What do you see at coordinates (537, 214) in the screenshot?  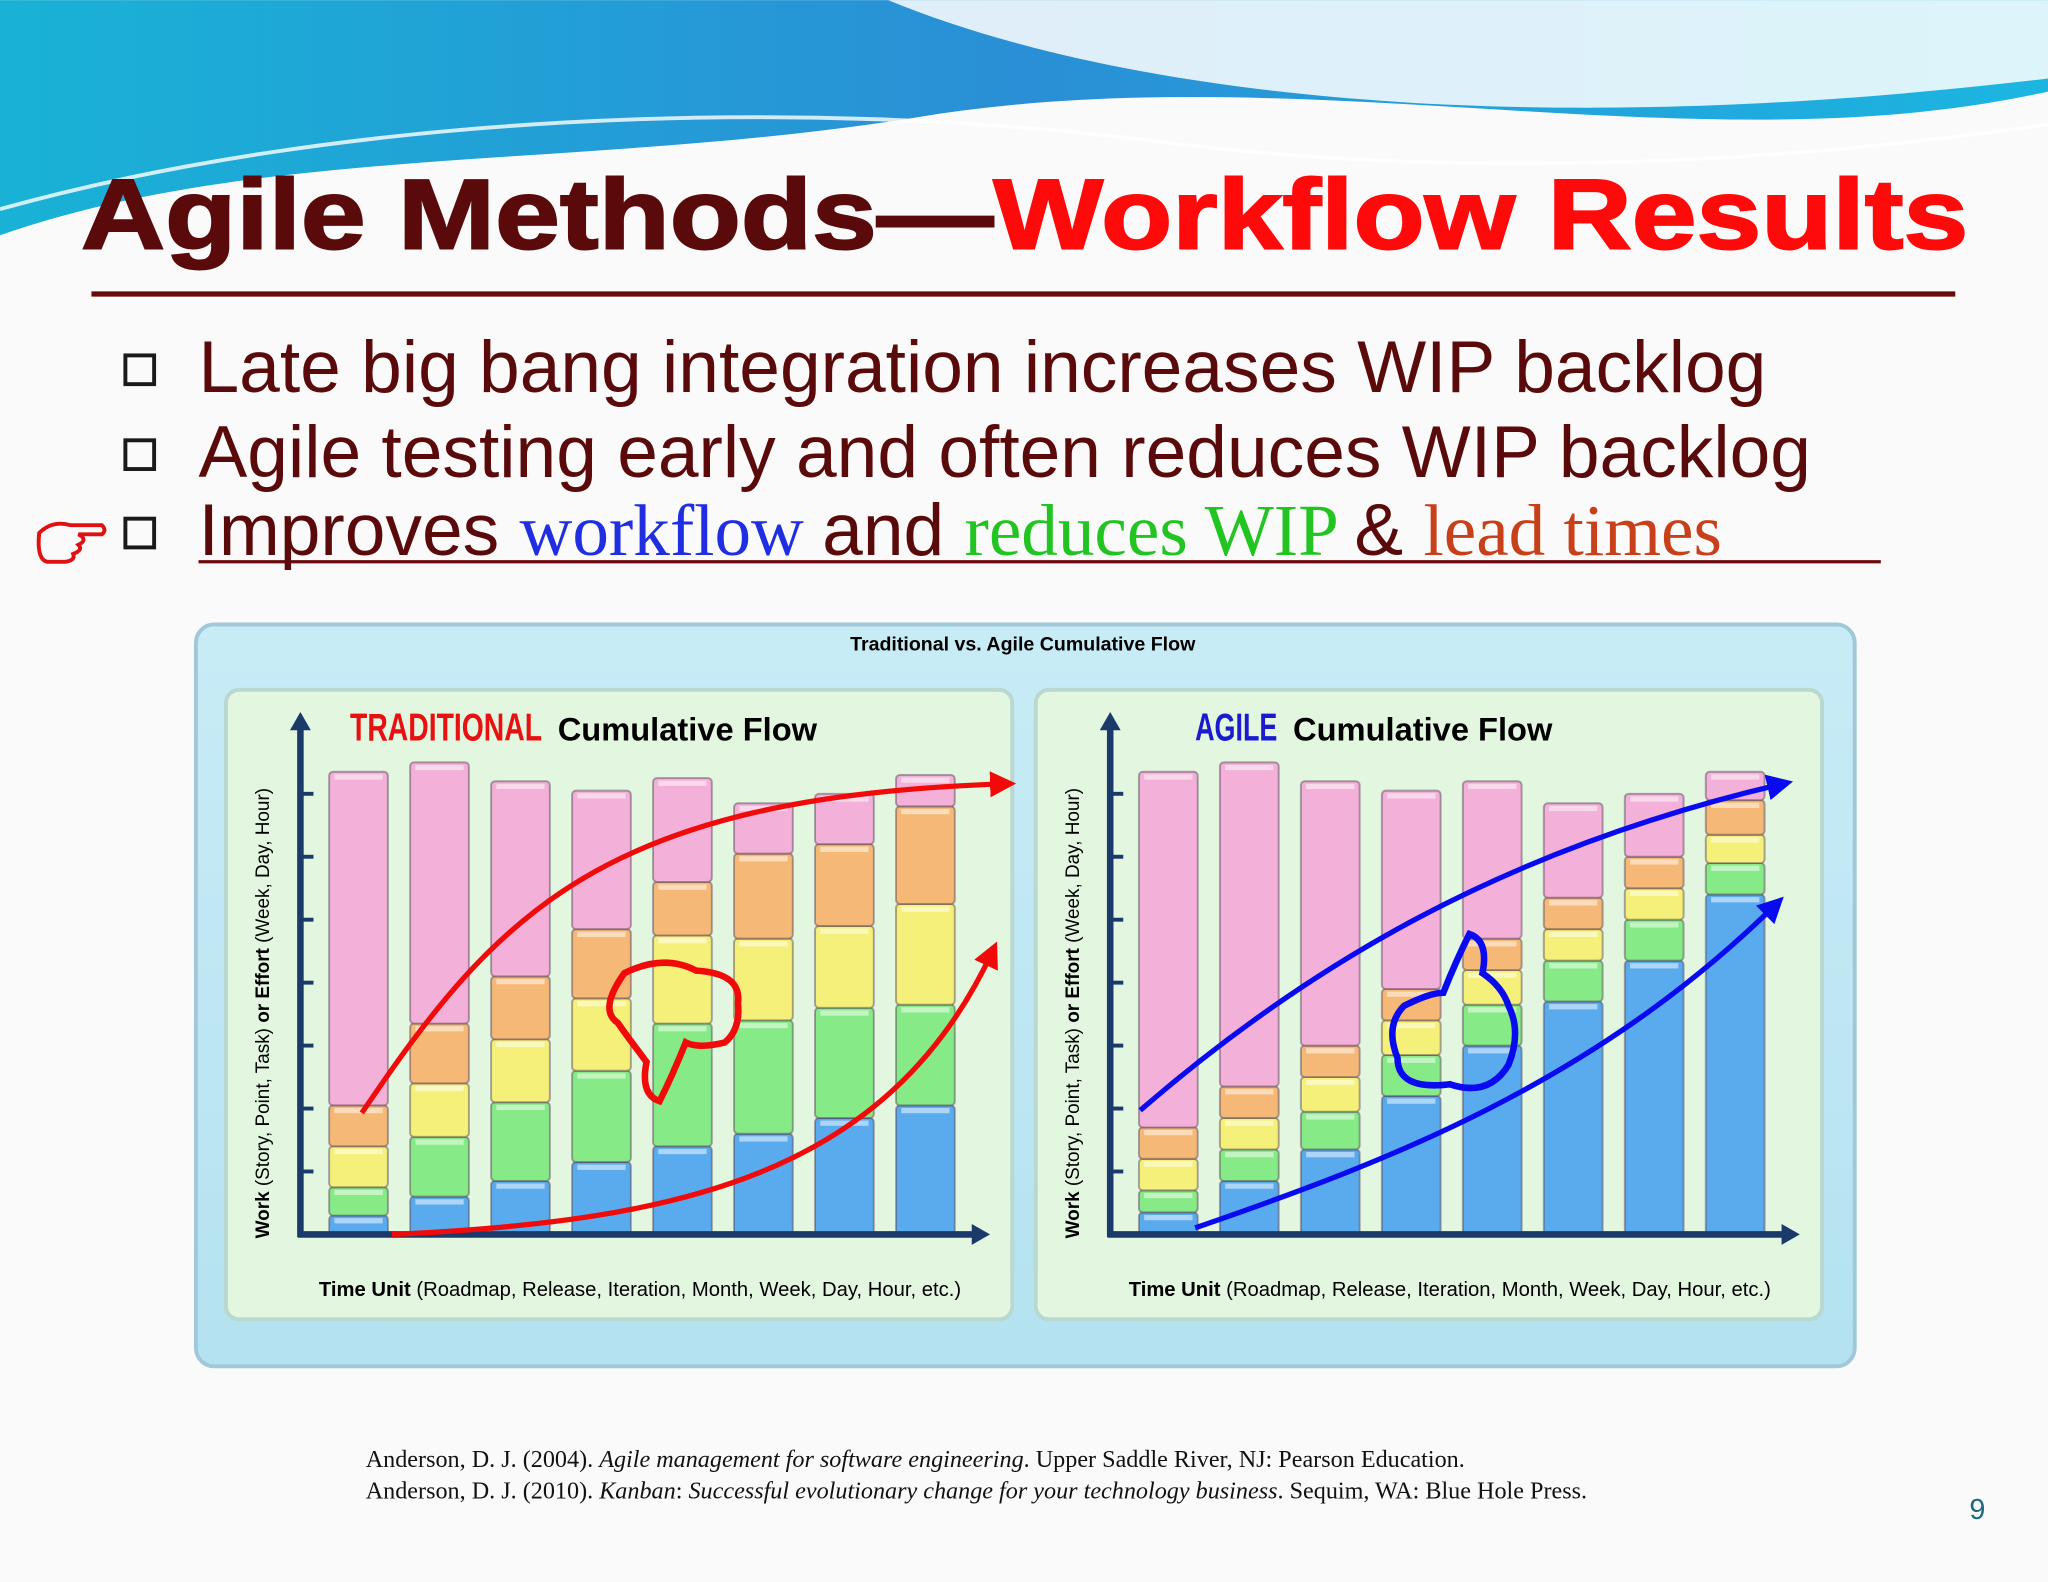 I see `text-run: Agile Methods—` at bounding box center [537, 214].